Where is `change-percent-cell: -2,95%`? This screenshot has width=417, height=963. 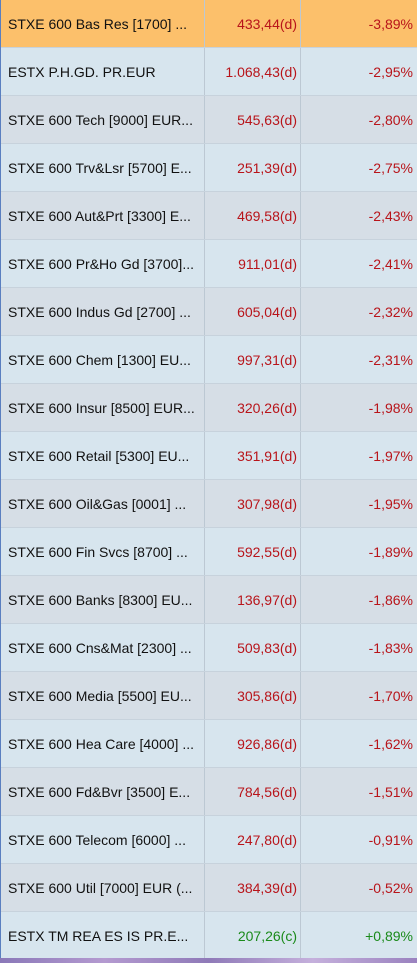 change-percent-cell: -2,95% is located at coordinates (390, 71).